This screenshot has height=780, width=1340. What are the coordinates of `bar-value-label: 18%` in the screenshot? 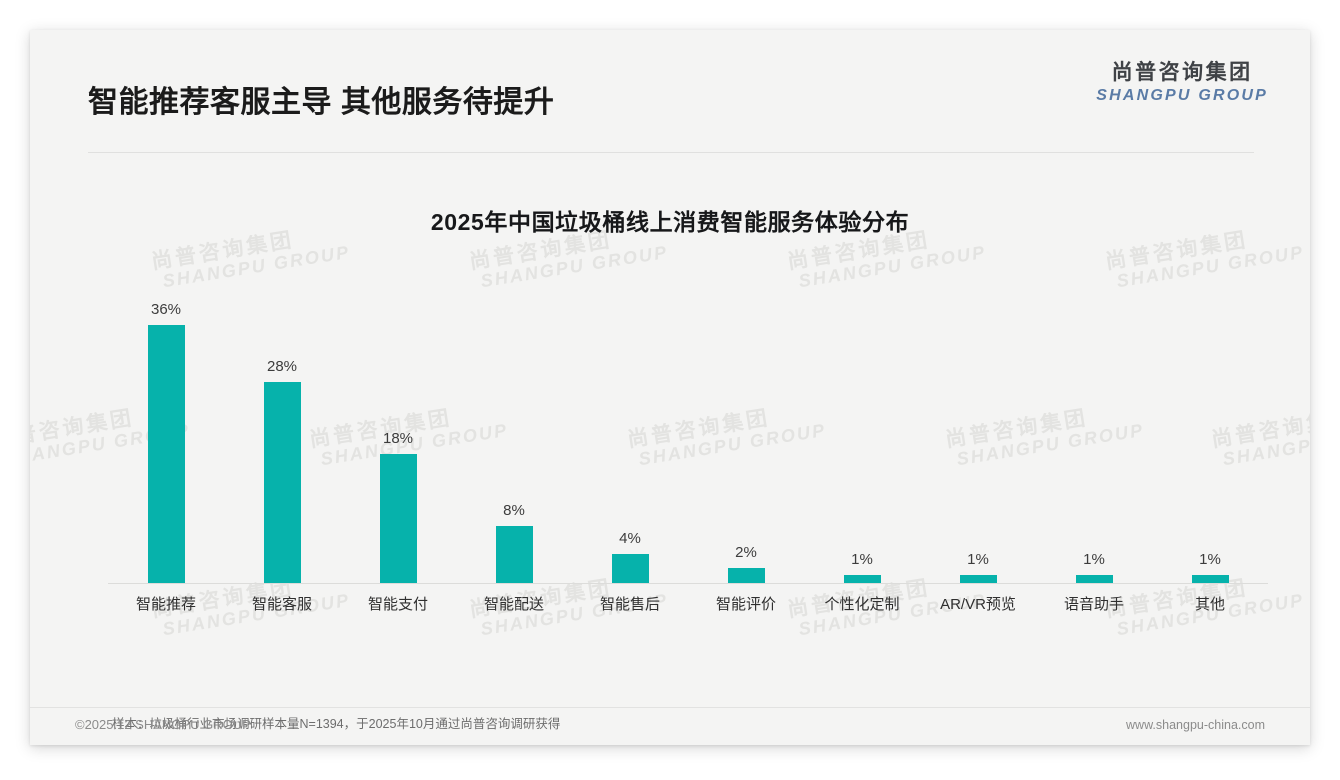 It's located at (398, 438).